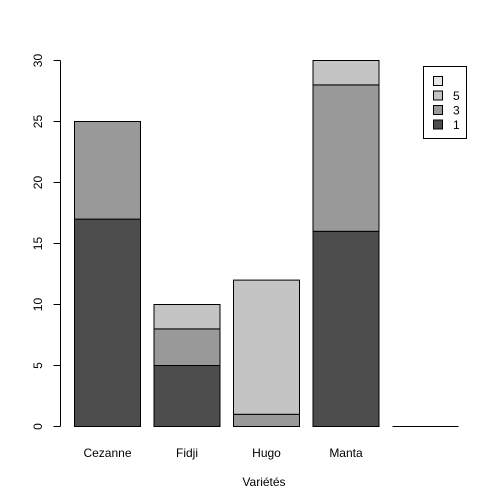 The image size is (504, 504). What do you see at coordinates (38, 61) in the screenshot?
I see `y-tick-label: 30` at bounding box center [38, 61].